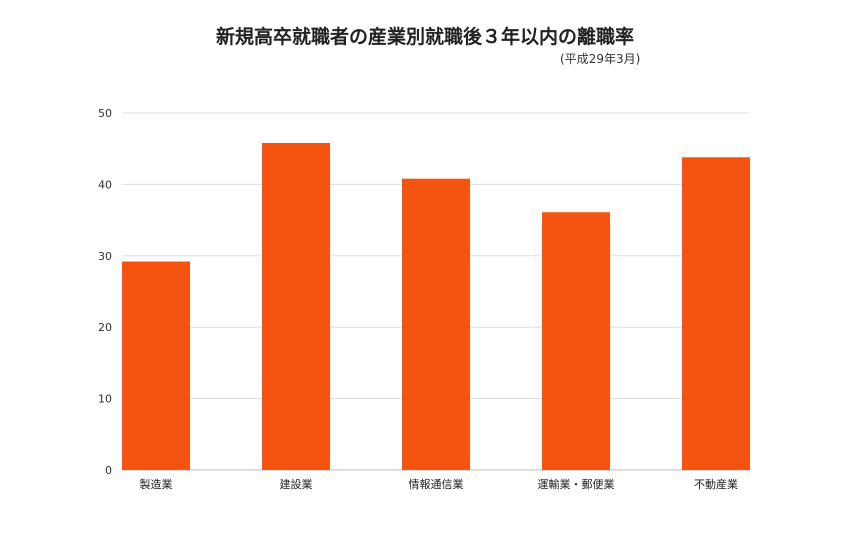 This screenshot has height=560, width=850. Describe the element at coordinates (436, 484) in the screenshot. I see `x-category-label: 情報通信業` at that location.